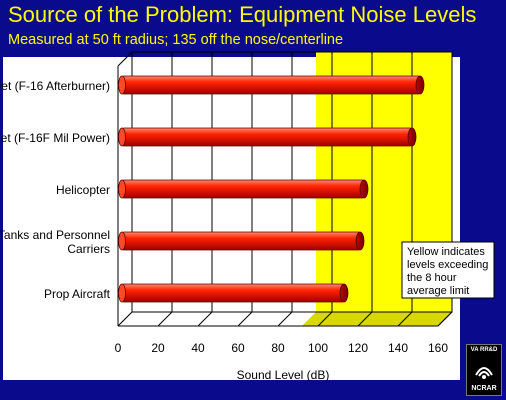  I want to click on category-label: Tanks and Personnel, so click(55, 235).